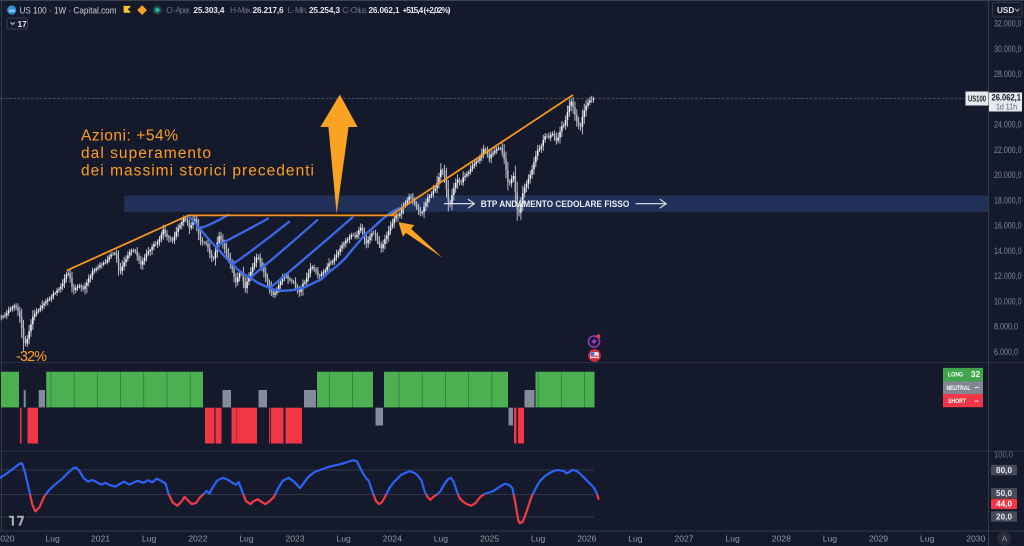  Describe the element at coordinates (977, 99) in the screenshot. I see `svg-text: US100` at that location.